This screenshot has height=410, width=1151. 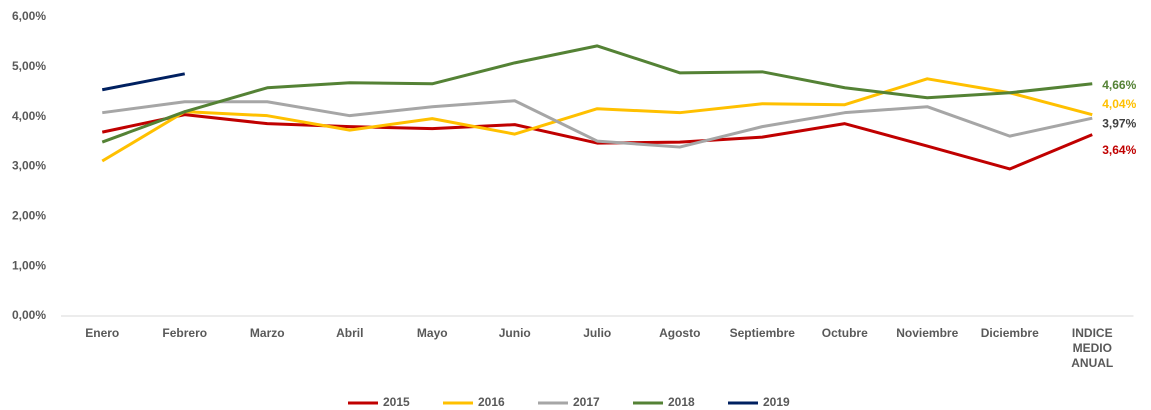 What do you see at coordinates (586, 402) in the screenshot?
I see `legend-label: 2017` at bounding box center [586, 402].